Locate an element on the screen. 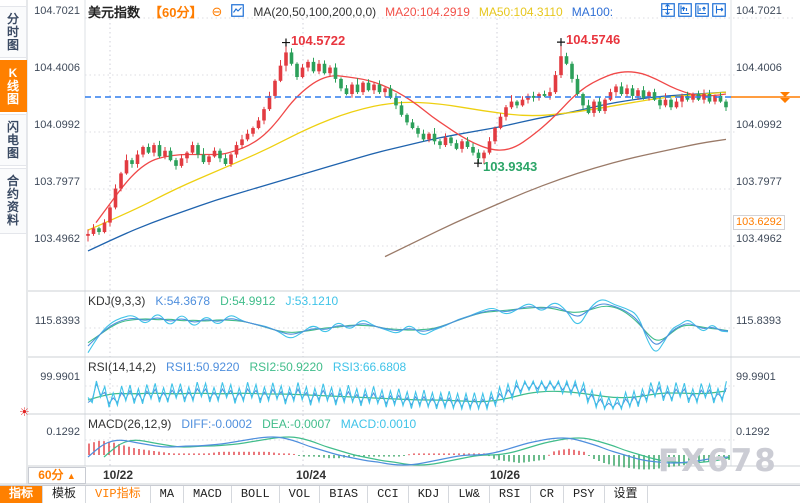 This screenshot has width=800, height=503. price-tick-right: 104.7021 is located at coordinates (759, 11).